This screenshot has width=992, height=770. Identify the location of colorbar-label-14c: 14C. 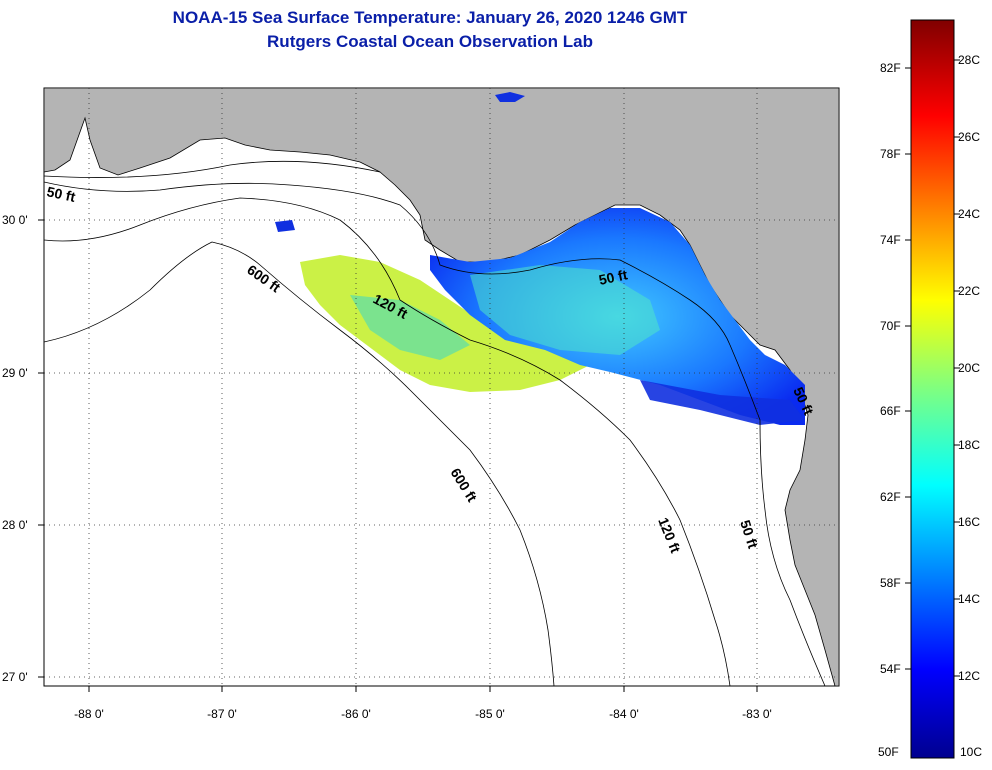
(969, 599).